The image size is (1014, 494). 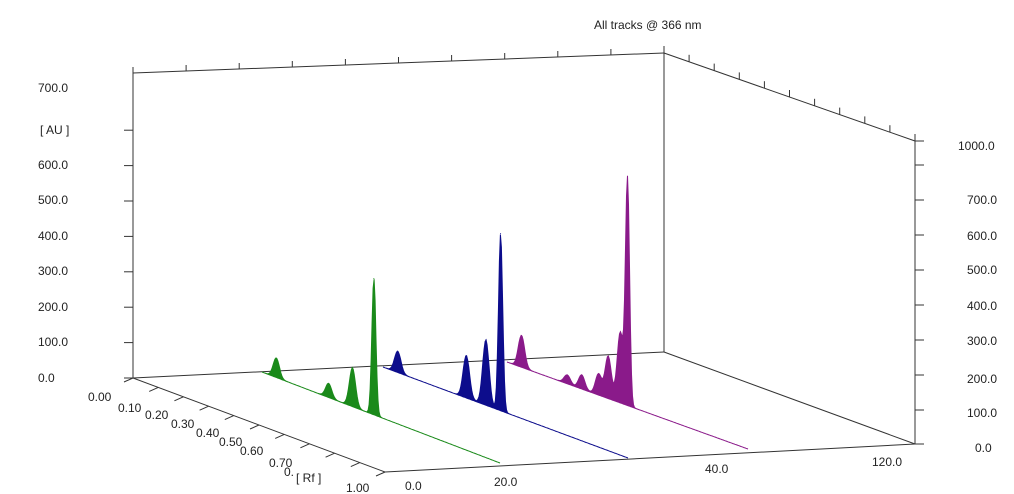 I want to click on right-tick-label: 0.0, so click(x=983, y=448).